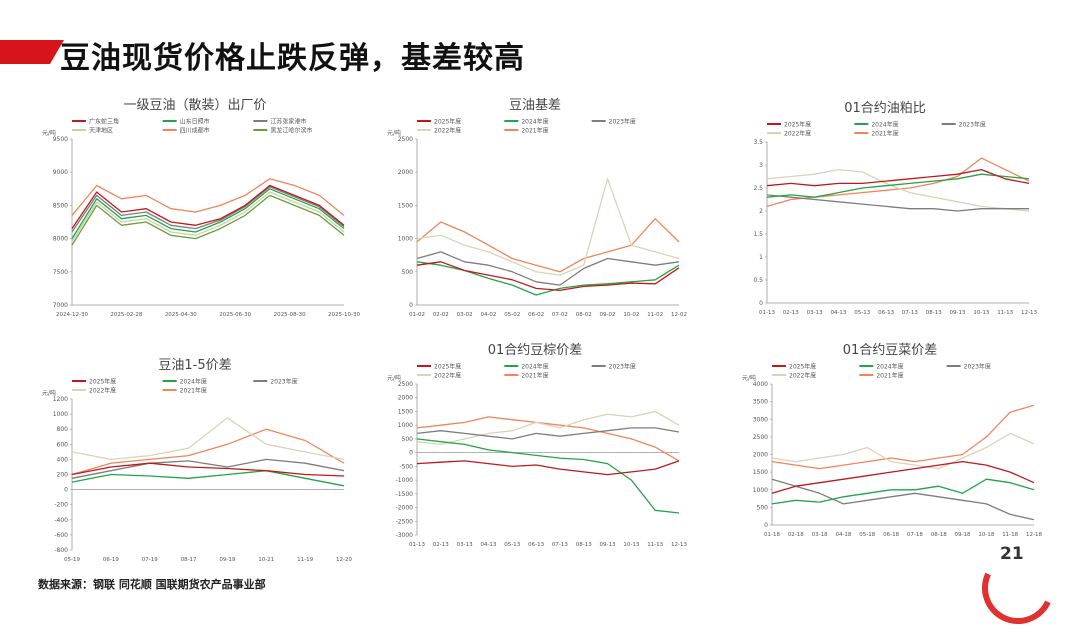  What do you see at coordinates (1034, 535) in the screenshot?
I see `x-tick-label: 12-18` at bounding box center [1034, 535].